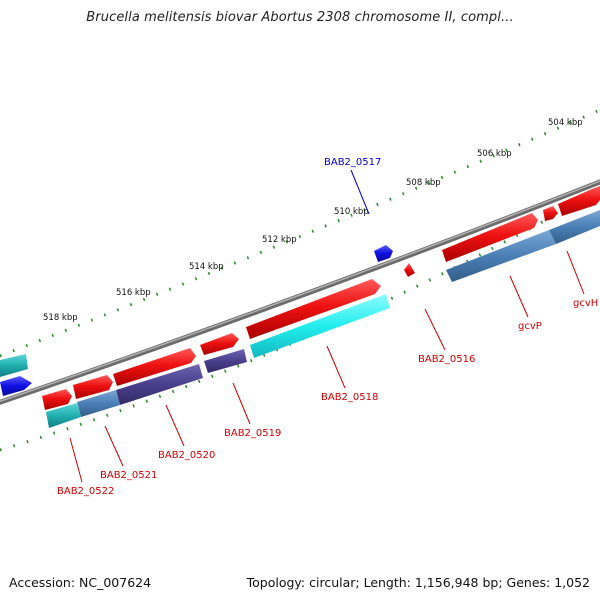 This screenshot has width=600, height=600. I want to click on gene-BAB2_0518-forward, so click(313, 309).